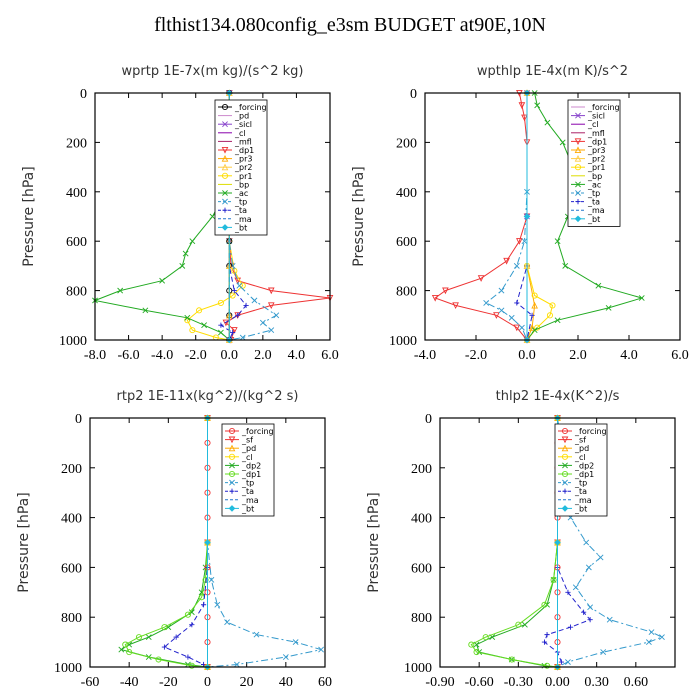 The width and height of the screenshot is (700, 700). What do you see at coordinates (583, 500) in the screenshot?
I see `legend-entry: _ma` at bounding box center [583, 500].